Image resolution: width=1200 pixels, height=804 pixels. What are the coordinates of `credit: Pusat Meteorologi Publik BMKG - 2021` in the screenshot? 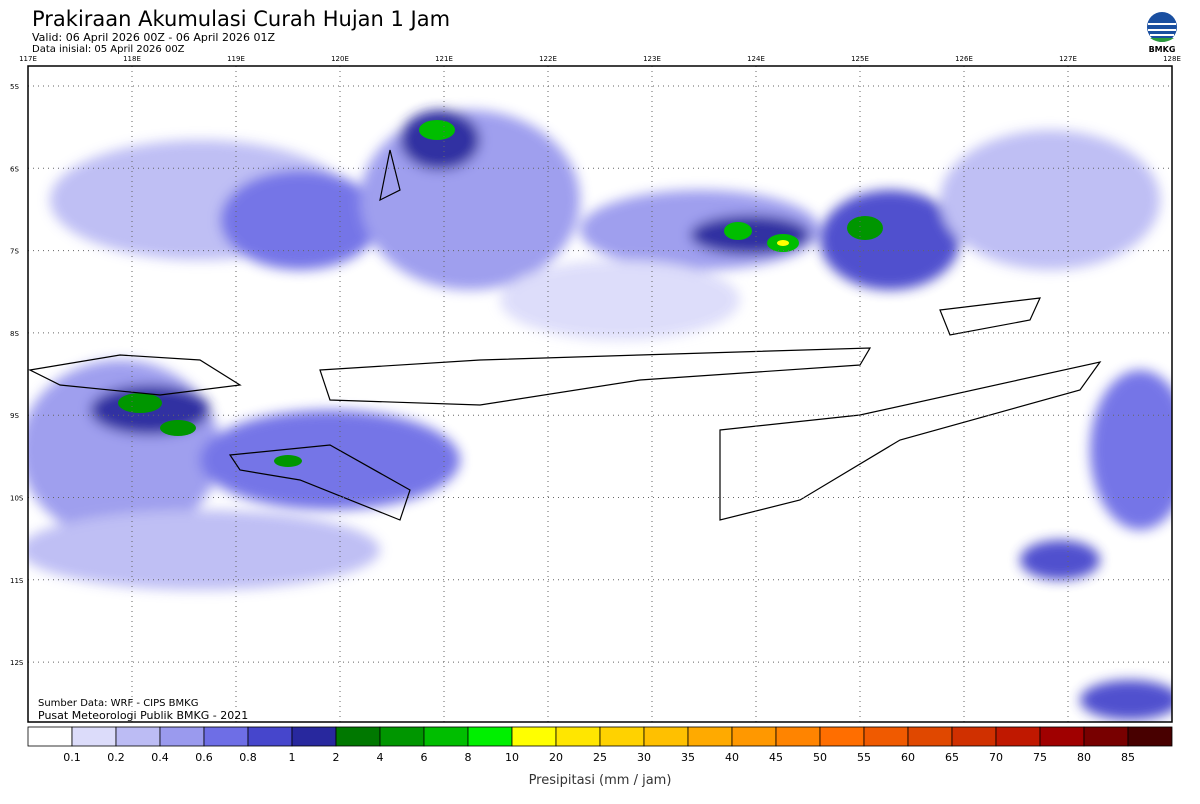 It's located at (143, 715).